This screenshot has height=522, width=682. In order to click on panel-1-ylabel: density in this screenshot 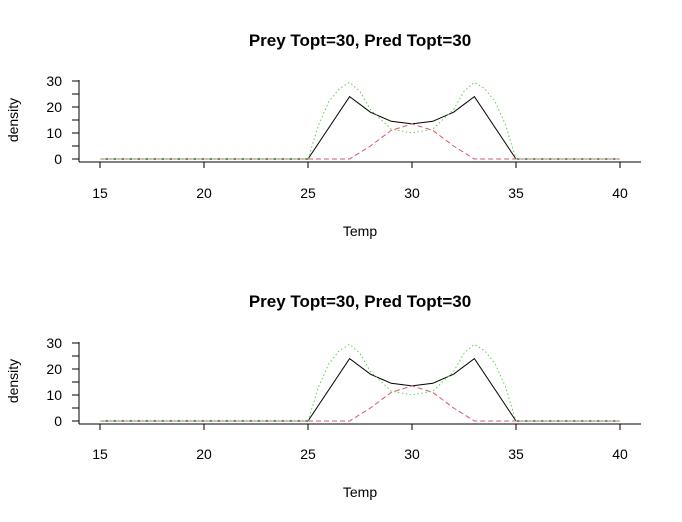, I will do `click(13, 120)`.